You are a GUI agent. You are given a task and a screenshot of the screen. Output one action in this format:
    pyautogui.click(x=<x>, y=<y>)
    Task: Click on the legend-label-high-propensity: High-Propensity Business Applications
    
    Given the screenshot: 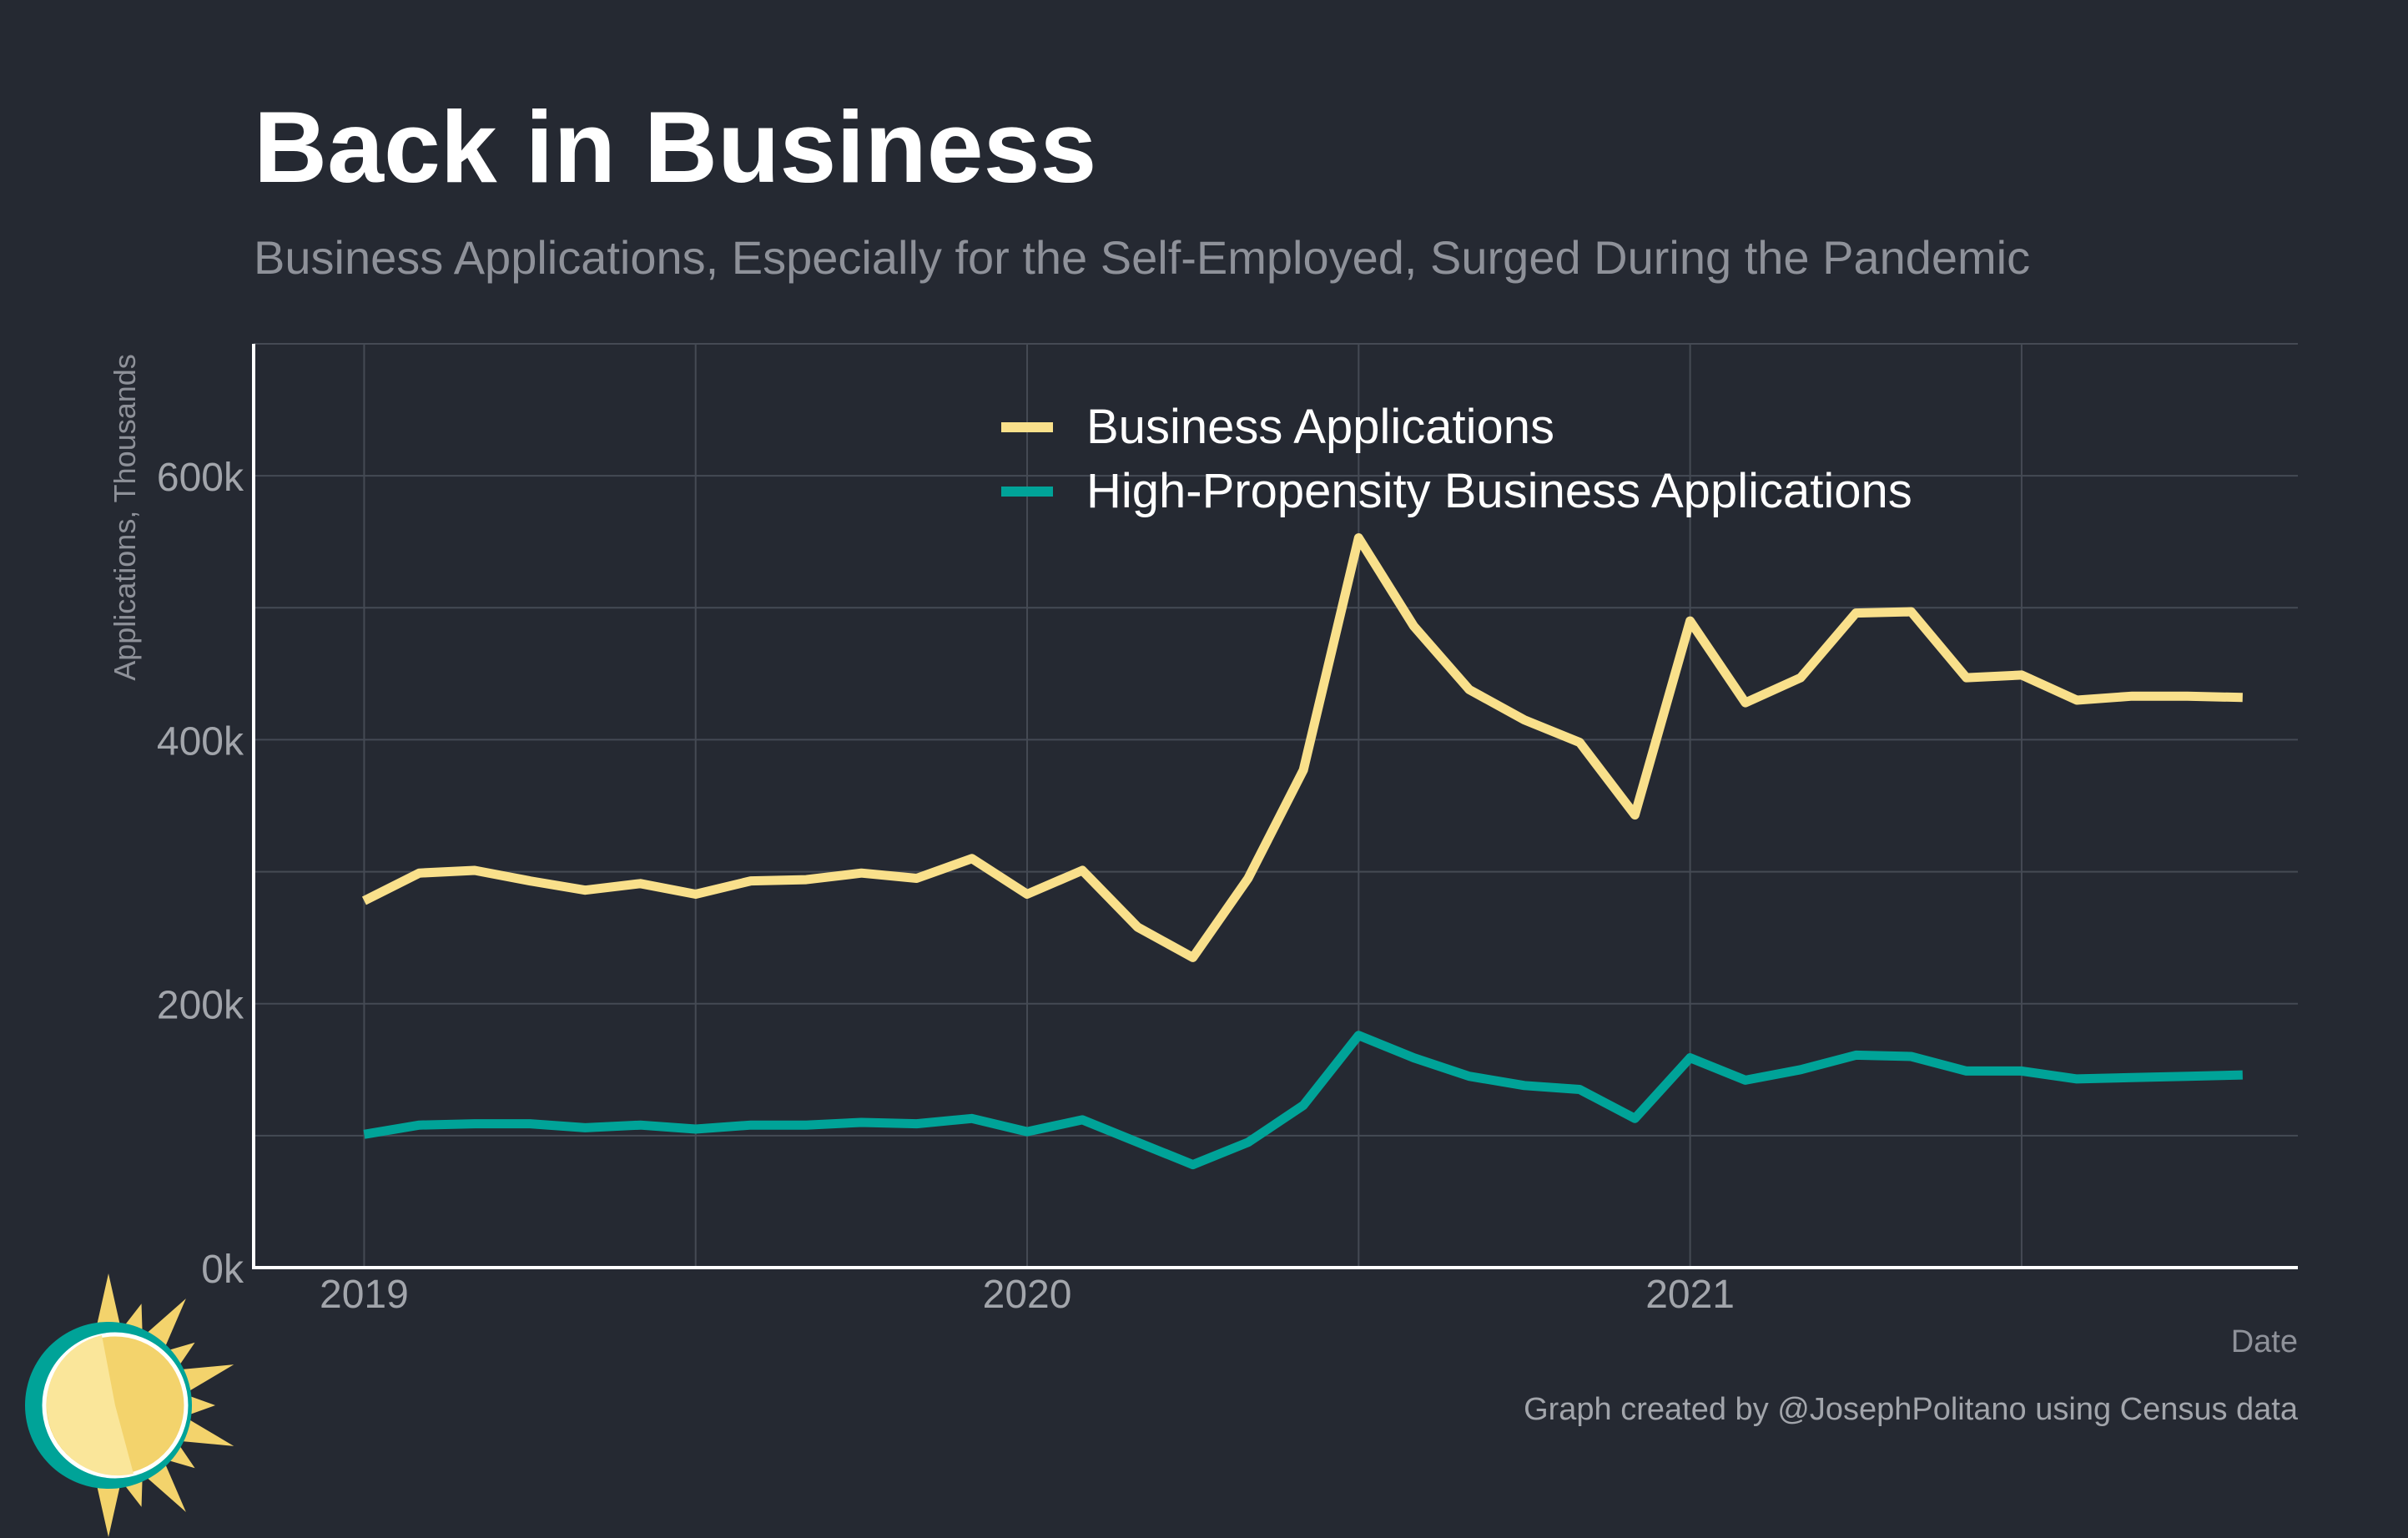 What is the action you would take?
    pyautogui.click(x=1499, y=491)
    